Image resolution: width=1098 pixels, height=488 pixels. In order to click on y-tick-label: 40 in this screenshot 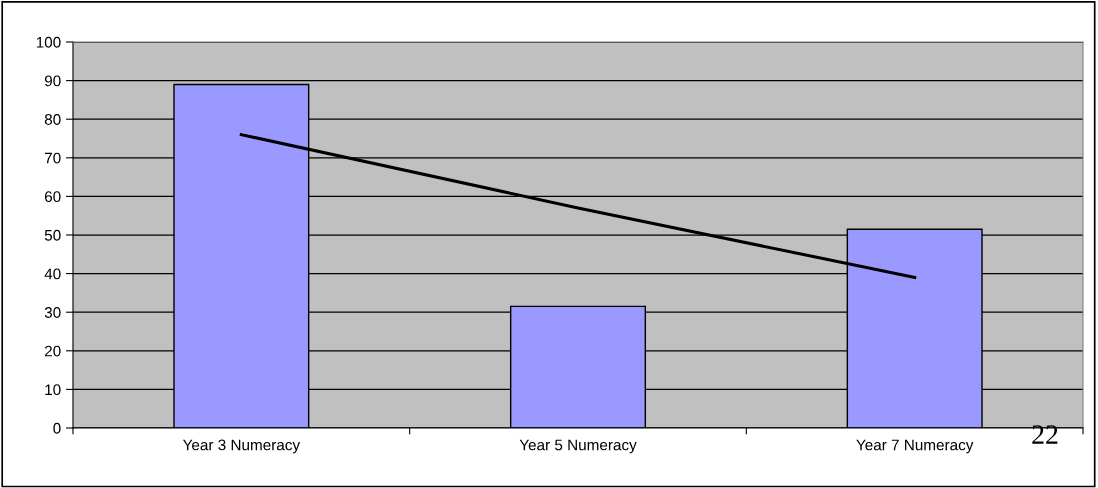, I will do `click(52, 274)`.